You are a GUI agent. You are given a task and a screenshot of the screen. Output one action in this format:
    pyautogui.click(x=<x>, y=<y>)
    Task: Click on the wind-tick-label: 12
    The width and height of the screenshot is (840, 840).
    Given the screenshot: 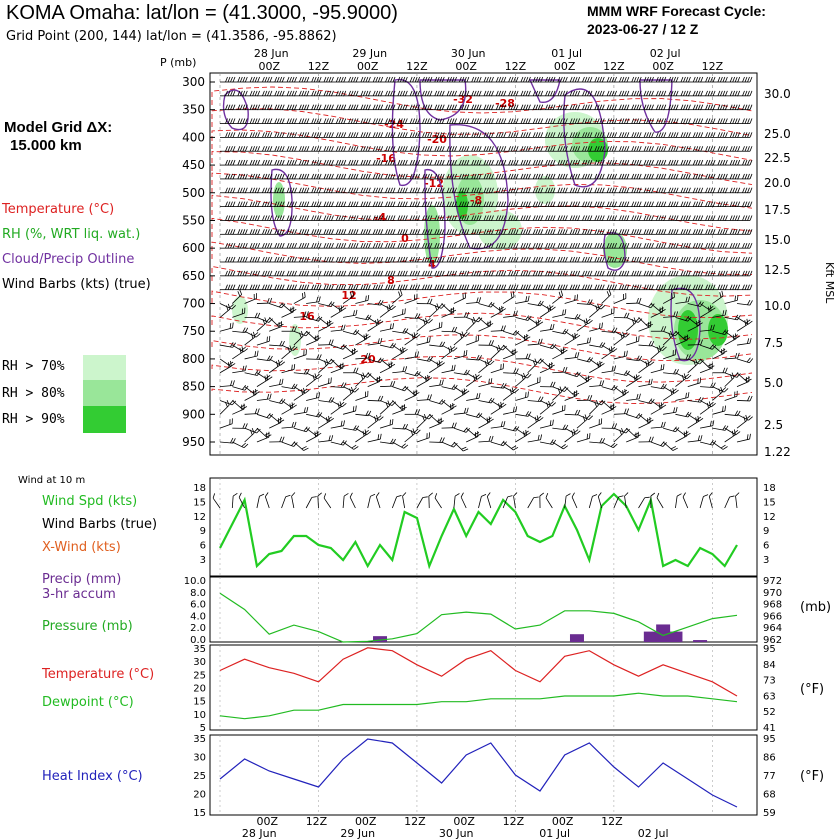 What is the action you would take?
    pyautogui.click(x=199, y=517)
    